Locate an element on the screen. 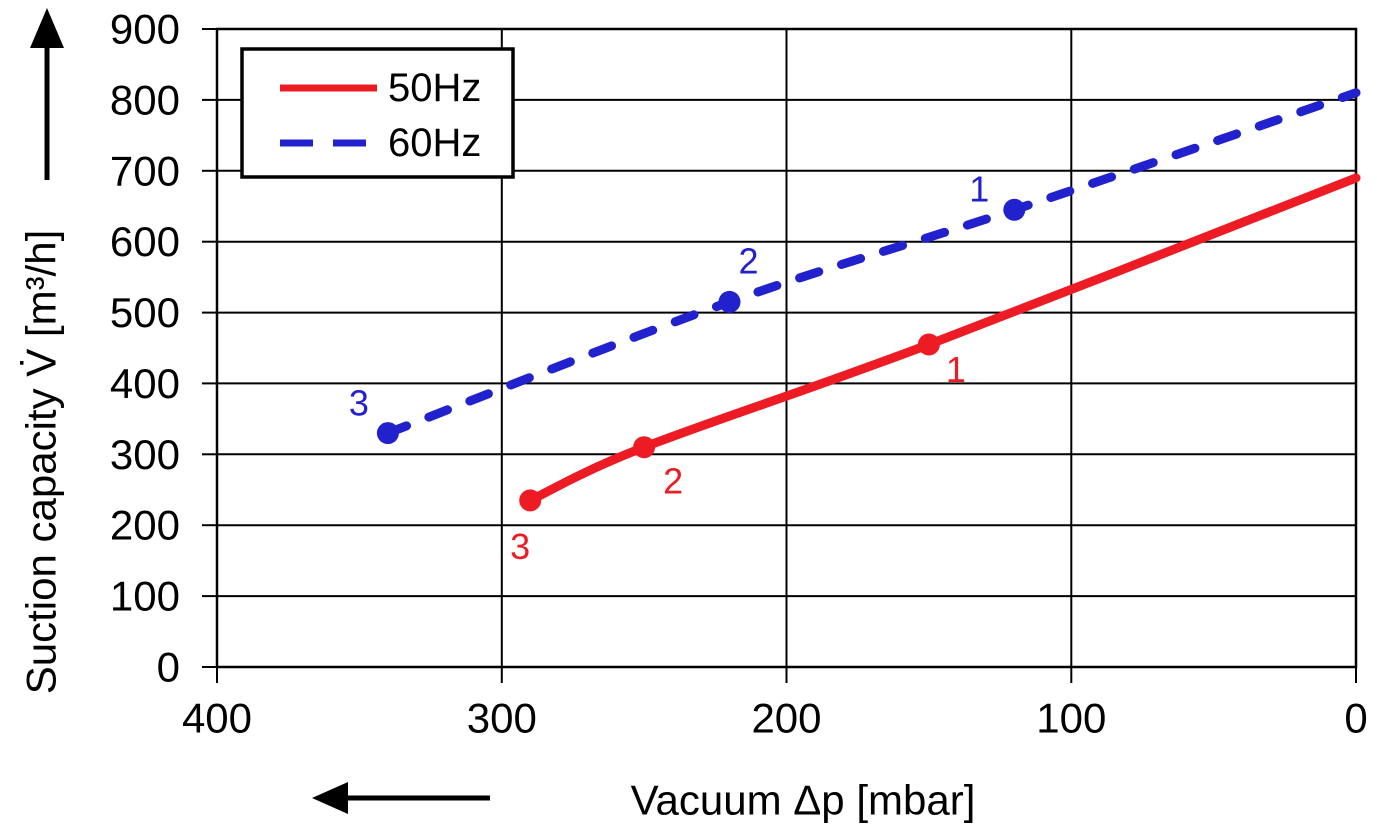 The height and width of the screenshot is (832, 1377). x-axis-arrow-icon is located at coordinates (401, 798).